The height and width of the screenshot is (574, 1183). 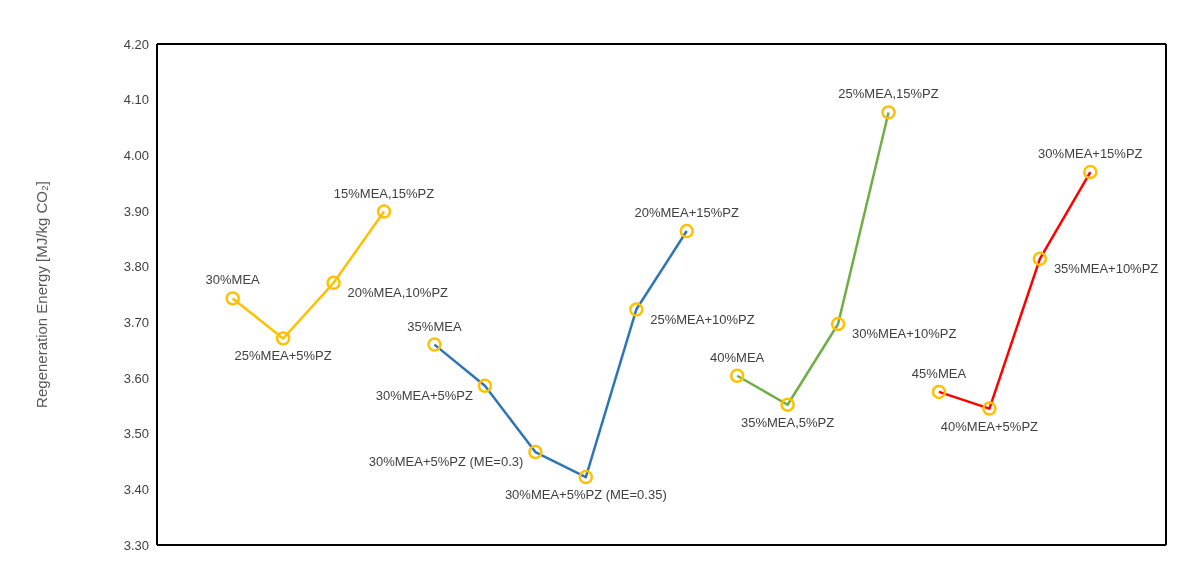 I want to click on y-axis-title: Regeneration Energy [MJ/kg CO₂], so click(x=42, y=294).